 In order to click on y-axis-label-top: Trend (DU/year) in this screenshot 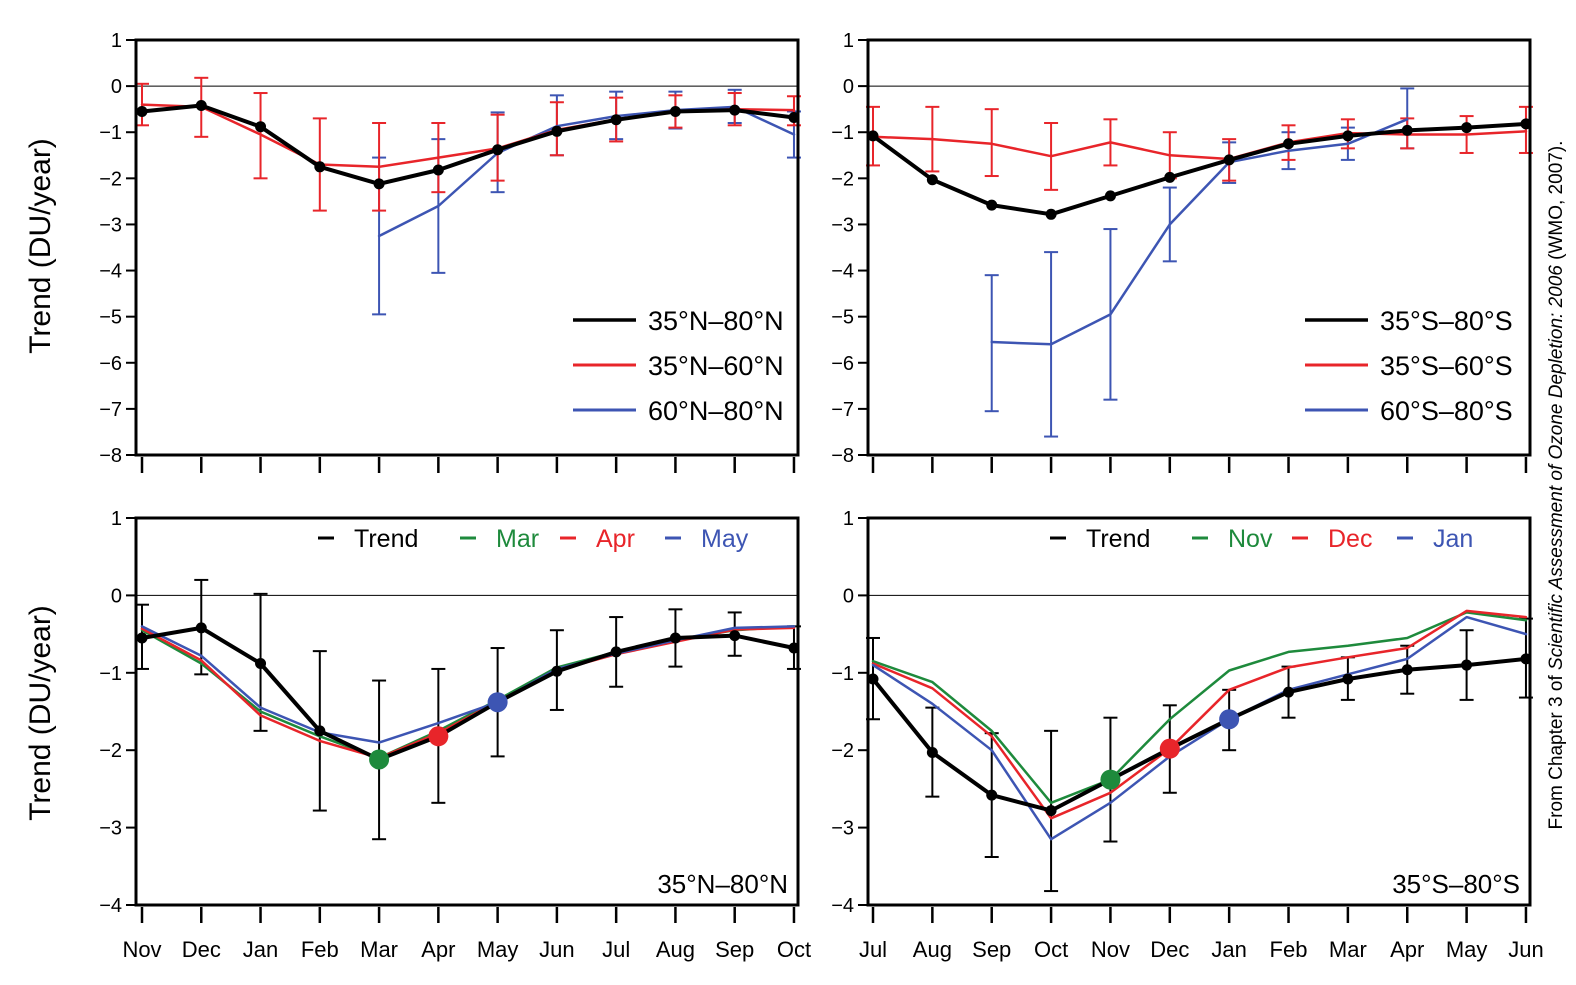, I will do `click(40, 246)`.